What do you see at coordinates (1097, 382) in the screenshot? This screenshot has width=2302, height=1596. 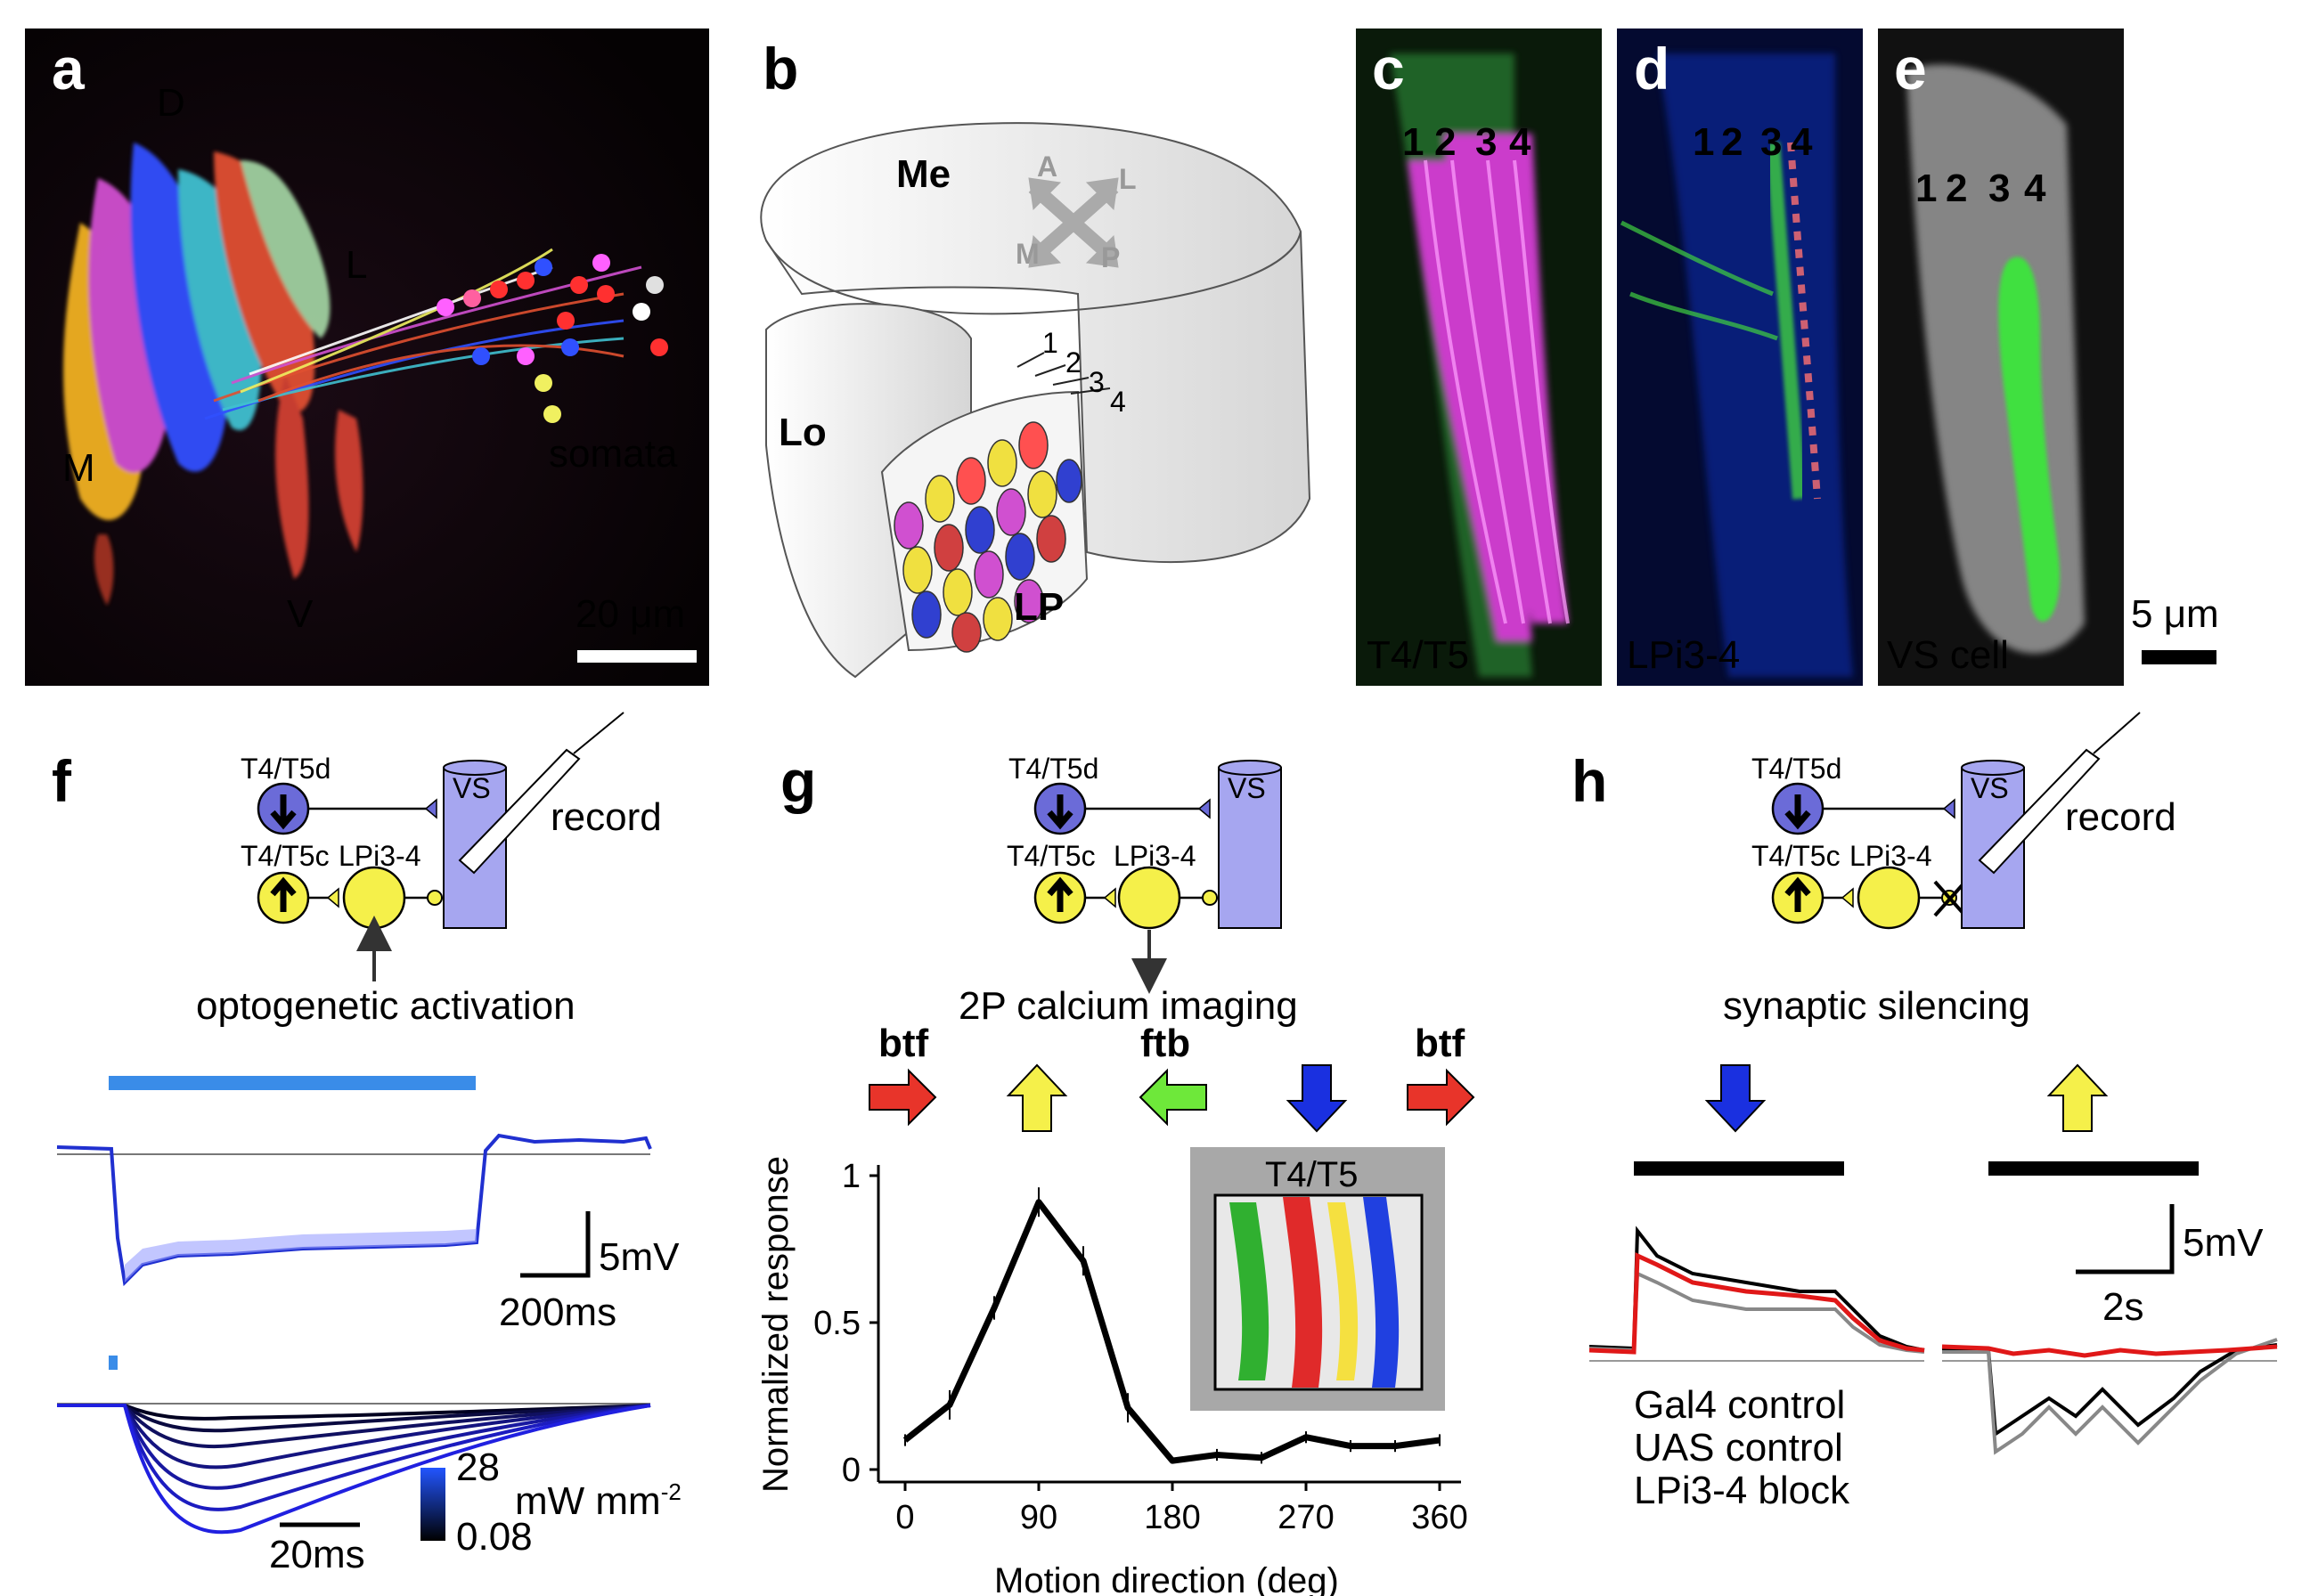 I see `layer-b-3: 3` at bounding box center [1097, 382].